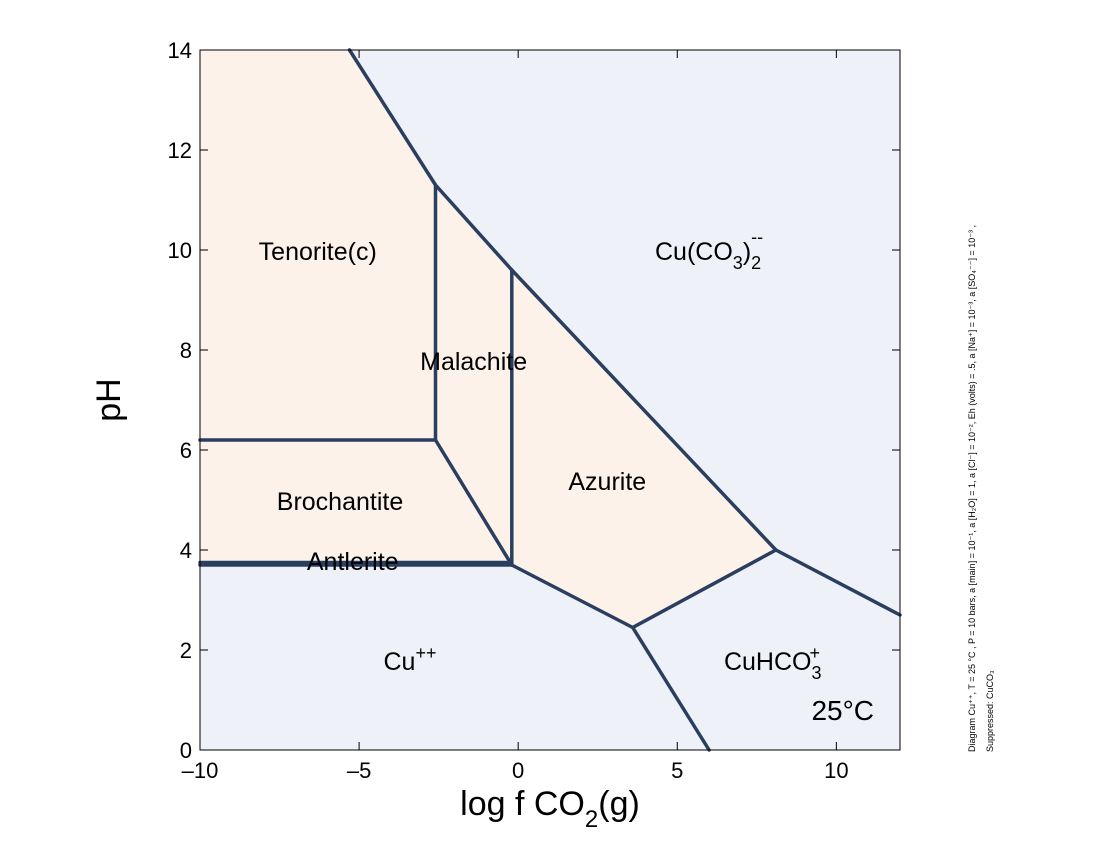 The image size is (1100, 850). I want to click on y-tick-label: 14, so click(180, 50).